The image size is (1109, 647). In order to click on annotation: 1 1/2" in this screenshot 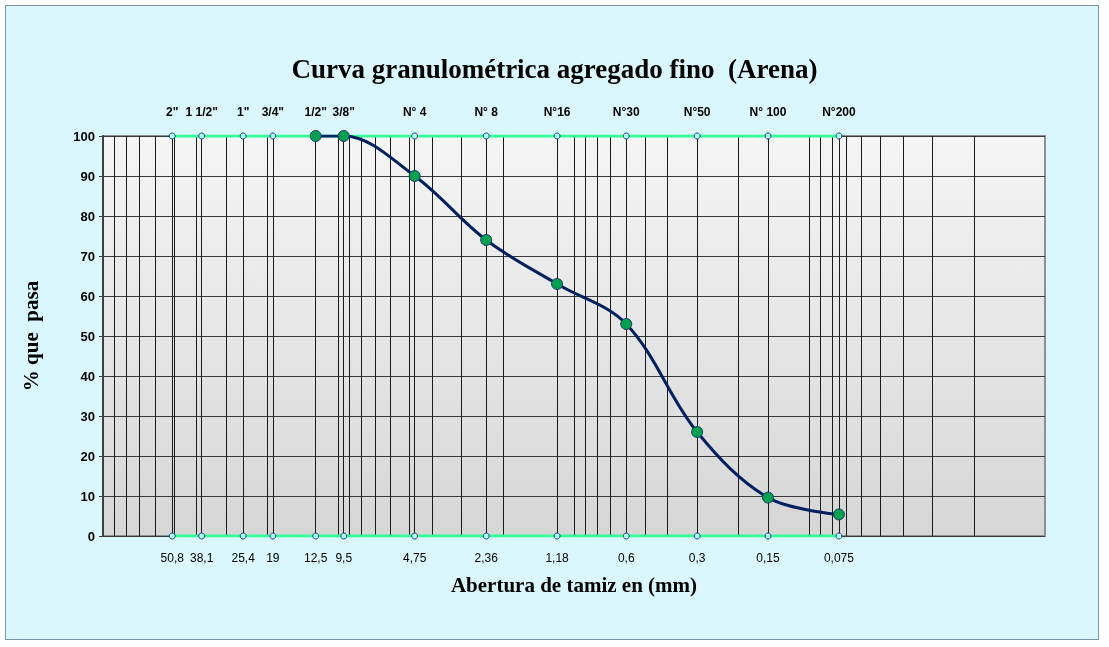, I will do `click(201, 112)`.